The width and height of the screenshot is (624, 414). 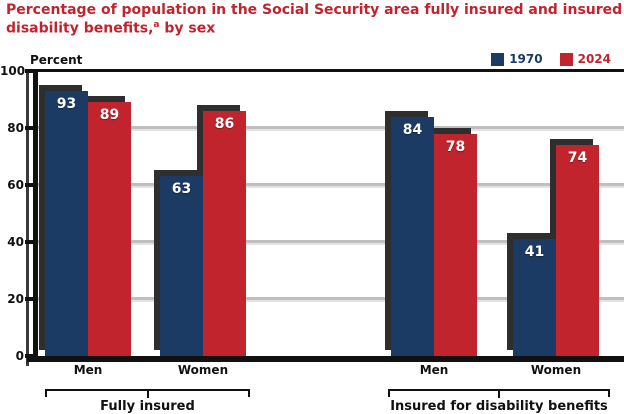 I want to click on y-tick-label-40: 40, so click(x=15, y=242).